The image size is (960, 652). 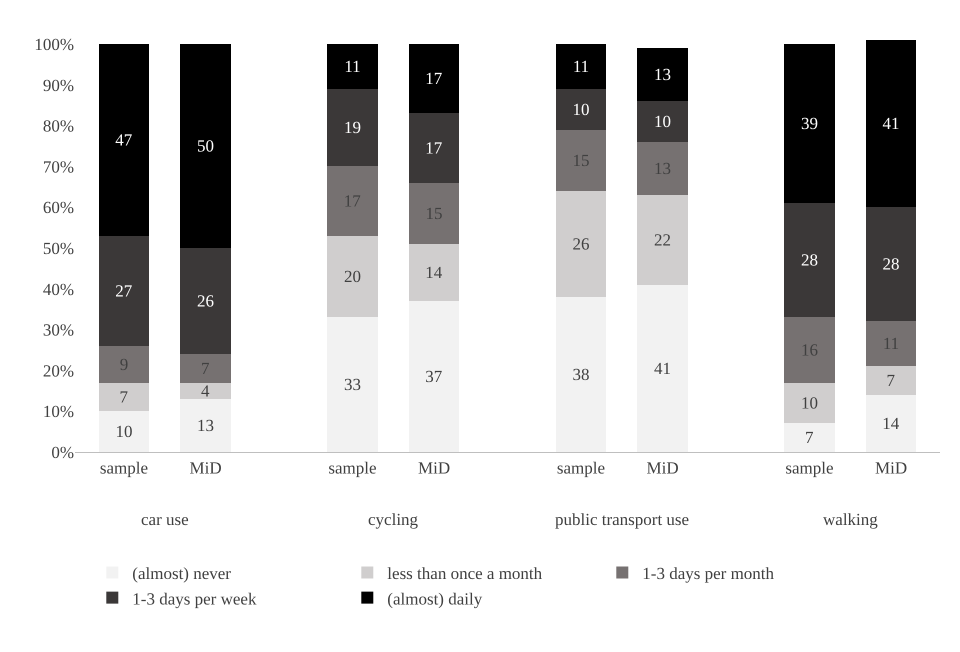 What do you see at coordinates (205, 146) in the screenshot?
I see `data-label: 50` at bounding box center [205, 146].